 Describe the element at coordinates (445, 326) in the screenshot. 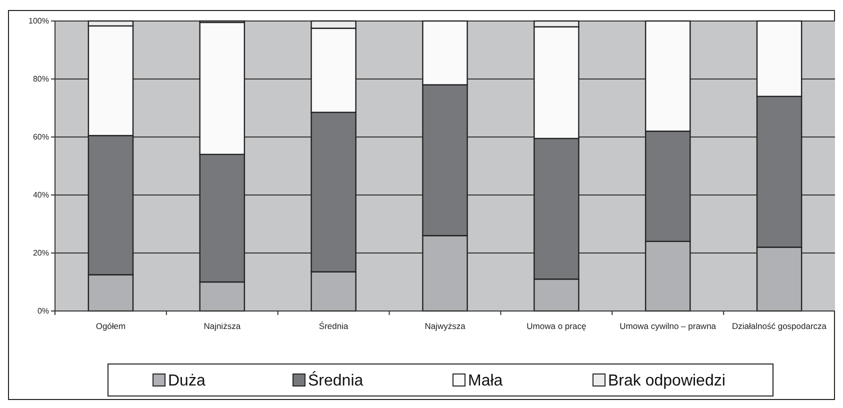

I see `x-tick-label: Najwyższa` at that location.